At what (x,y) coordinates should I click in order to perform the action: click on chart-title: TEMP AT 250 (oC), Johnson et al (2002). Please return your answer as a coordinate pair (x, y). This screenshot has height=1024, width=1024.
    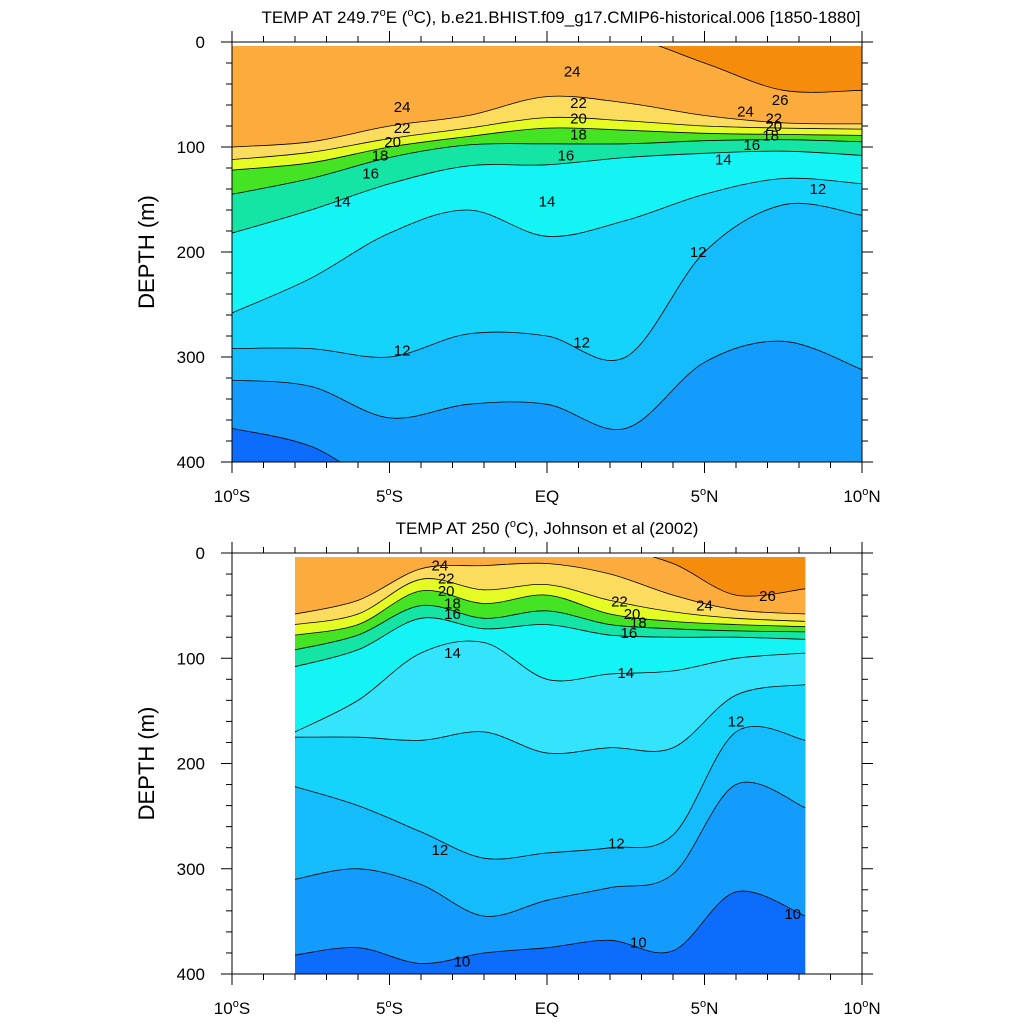
    Looking at the image, I should click on (547, 528).